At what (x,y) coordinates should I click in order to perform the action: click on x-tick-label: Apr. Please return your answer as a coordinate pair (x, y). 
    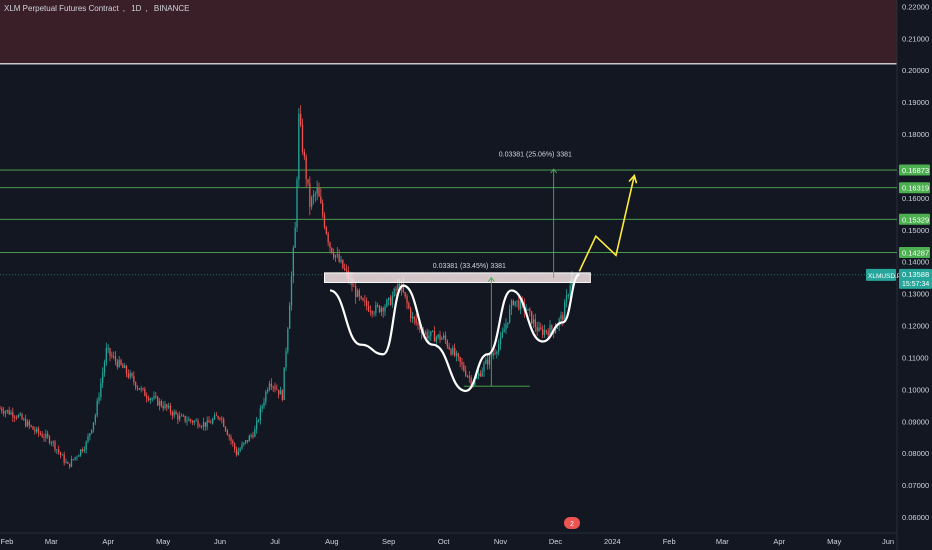
    Looking at the image, I should click on (108, 541).